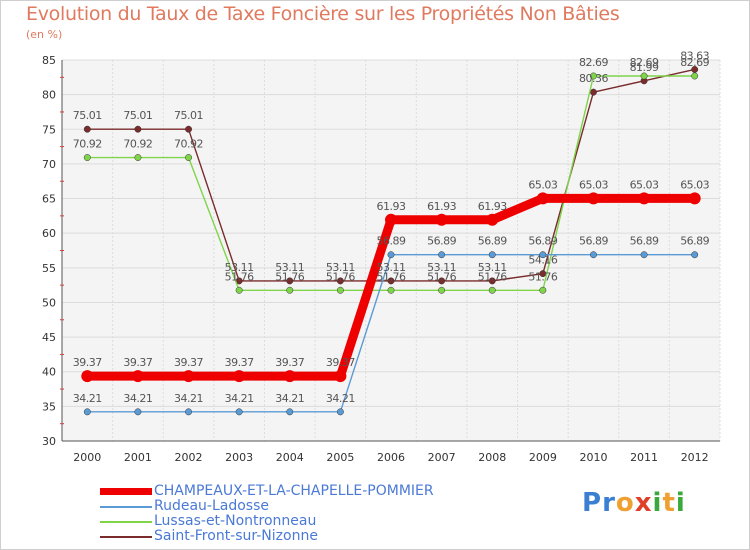  What do you see at coordinates (340, 457) in the screenshot?
I see `x-tick-label: 2005` at bounding box center [340, 457].